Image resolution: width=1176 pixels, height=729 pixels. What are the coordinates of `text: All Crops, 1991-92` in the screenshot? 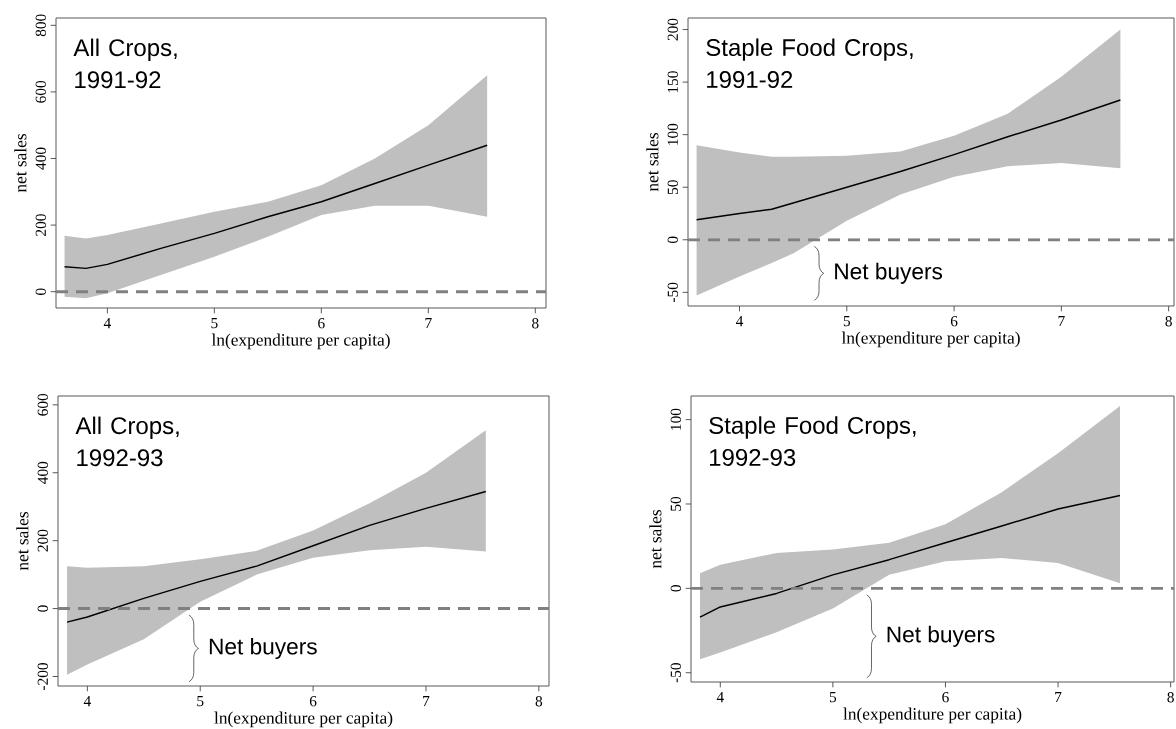 It's located at (125, 63).